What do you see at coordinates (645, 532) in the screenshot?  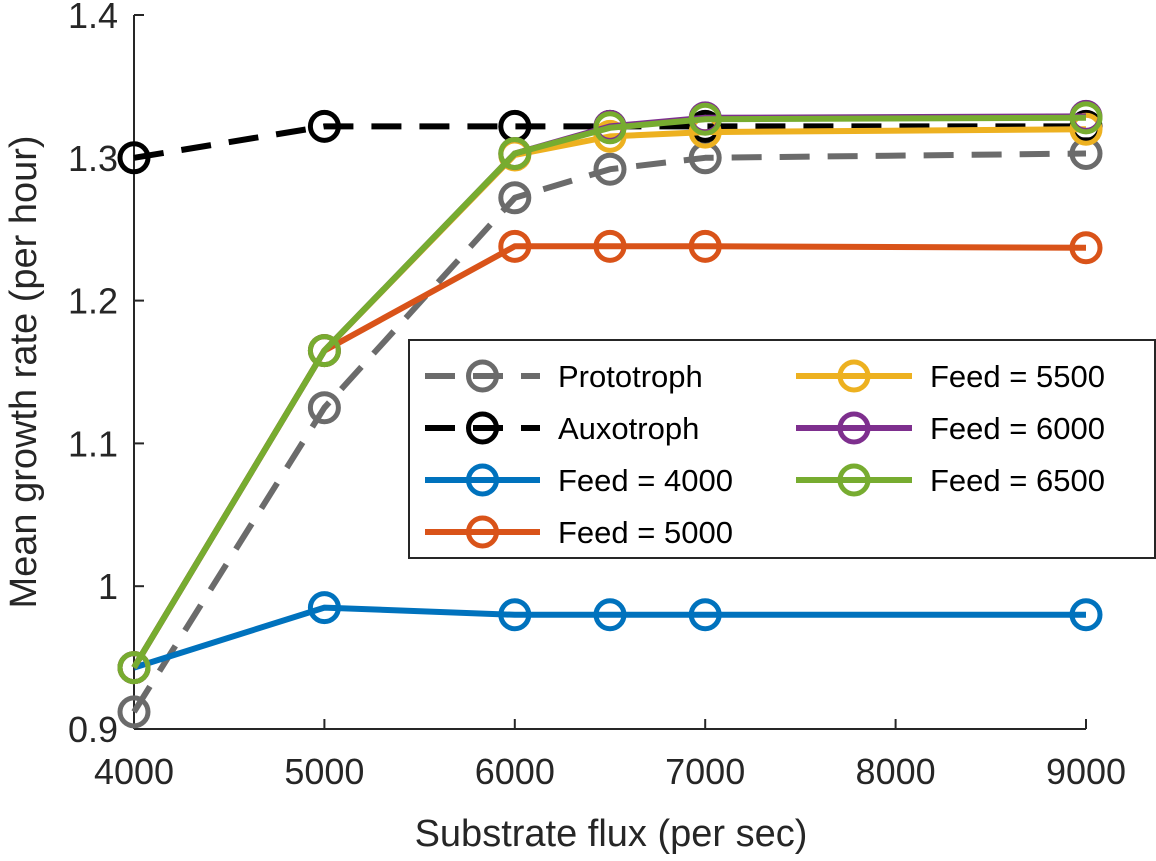 I see `legend-label: Feed = 5000` at bounding box center [645, 532].